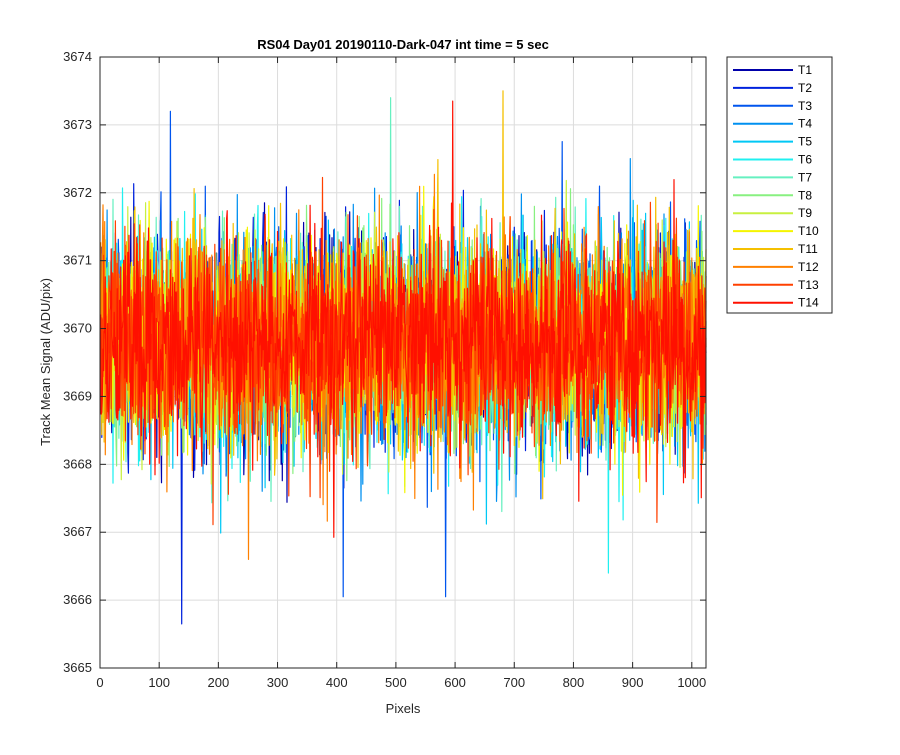  I want to click on legend-box, so click(779, 185).